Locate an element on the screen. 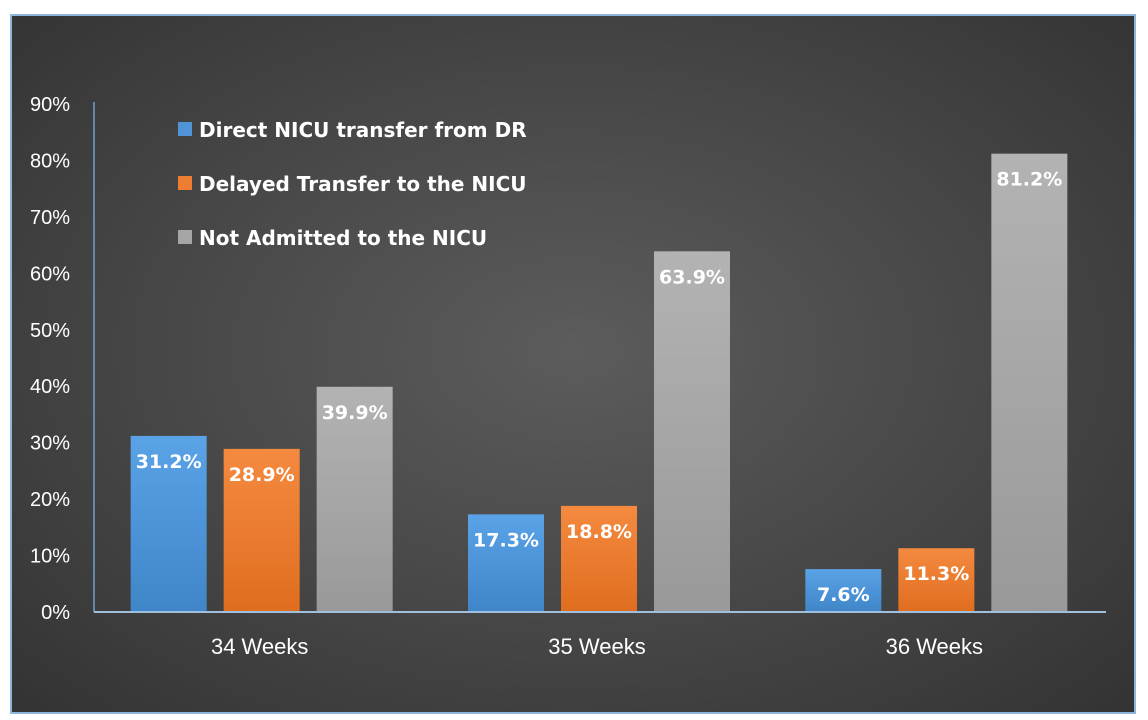  y-tick-label: 60% is located at coordinates (50, 274).